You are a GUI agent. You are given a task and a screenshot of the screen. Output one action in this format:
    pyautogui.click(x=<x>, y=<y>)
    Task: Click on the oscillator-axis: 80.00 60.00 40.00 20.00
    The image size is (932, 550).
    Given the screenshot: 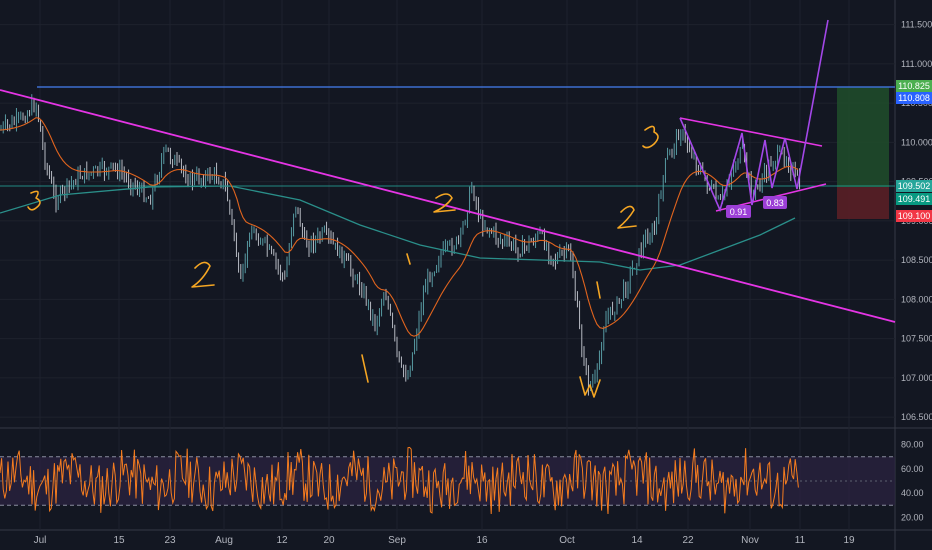 What is the action you would take?
    pyautogui.click(x=912, y=481)
    